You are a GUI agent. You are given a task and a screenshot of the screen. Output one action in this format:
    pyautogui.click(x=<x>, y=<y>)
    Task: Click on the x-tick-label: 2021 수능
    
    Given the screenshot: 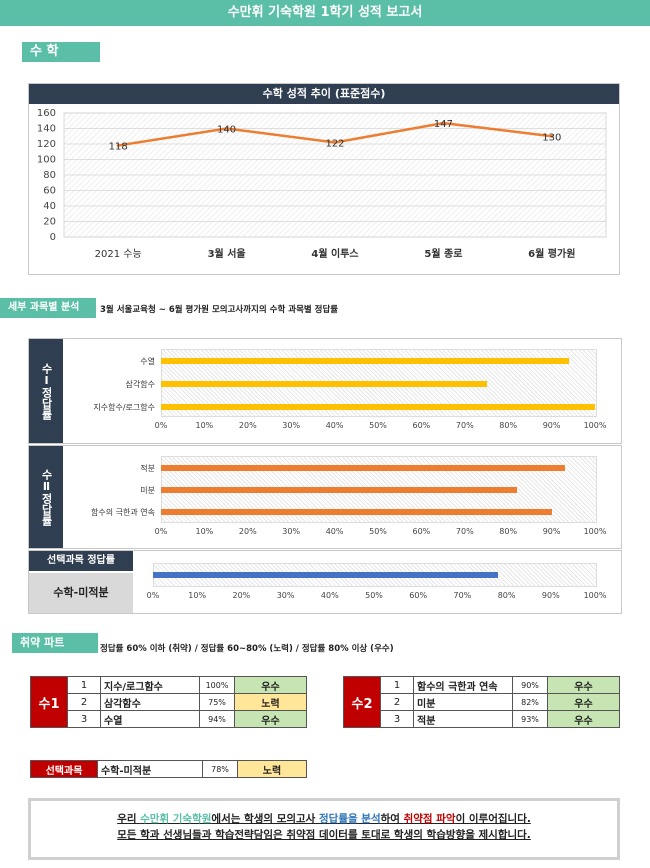 What is the action you would take?
    pyautogui.click(x=118, y=254)
    